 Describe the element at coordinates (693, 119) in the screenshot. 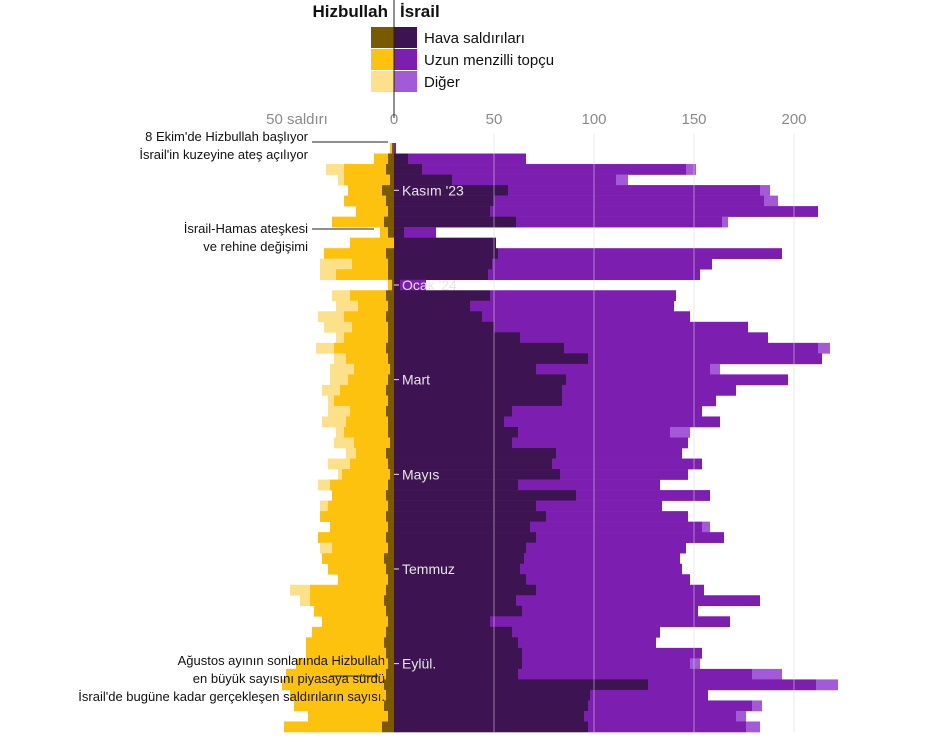

I see `axis-tick-label: 150` at that location.